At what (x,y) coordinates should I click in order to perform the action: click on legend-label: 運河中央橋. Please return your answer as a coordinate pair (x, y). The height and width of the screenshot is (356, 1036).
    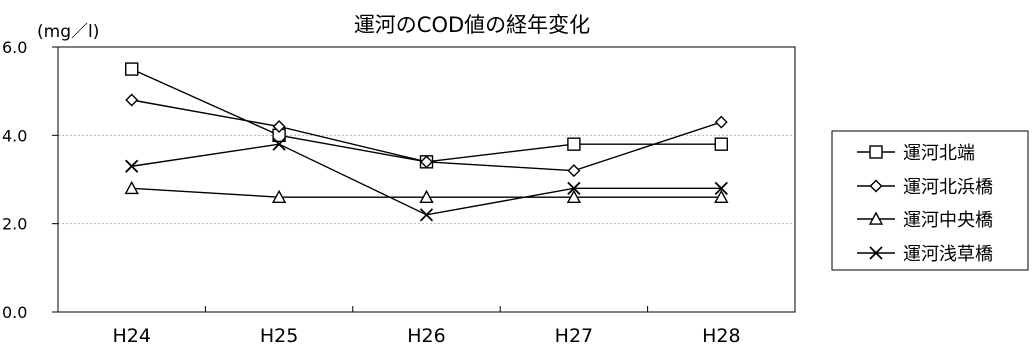
    Looking at the image, I should click on (948, 220).